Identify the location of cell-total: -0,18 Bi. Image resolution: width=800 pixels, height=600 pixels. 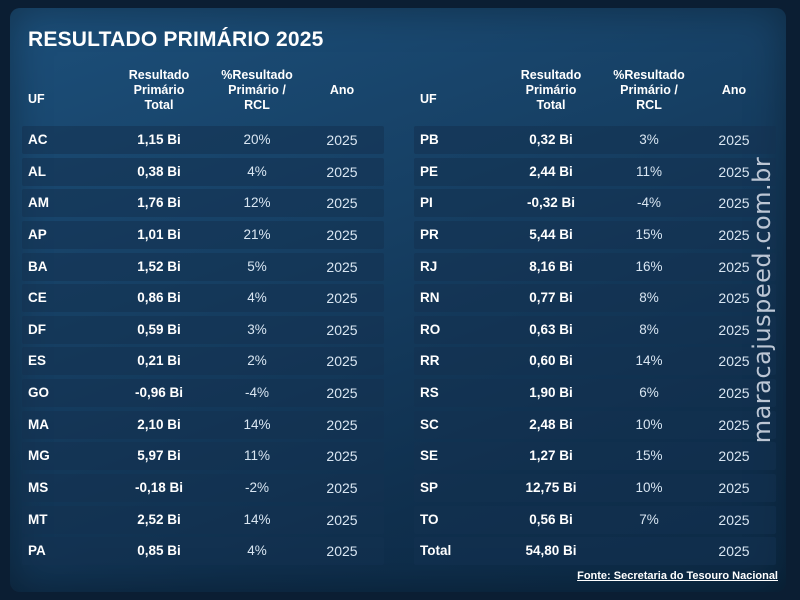
(159, 487).